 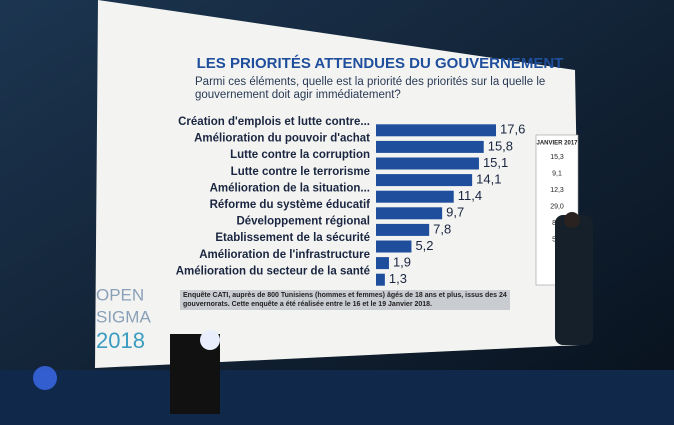 What do you see at coordinates (495, 162) in the screenshot?
I see `value-label: 15,1` at bounding box center [495, 162].